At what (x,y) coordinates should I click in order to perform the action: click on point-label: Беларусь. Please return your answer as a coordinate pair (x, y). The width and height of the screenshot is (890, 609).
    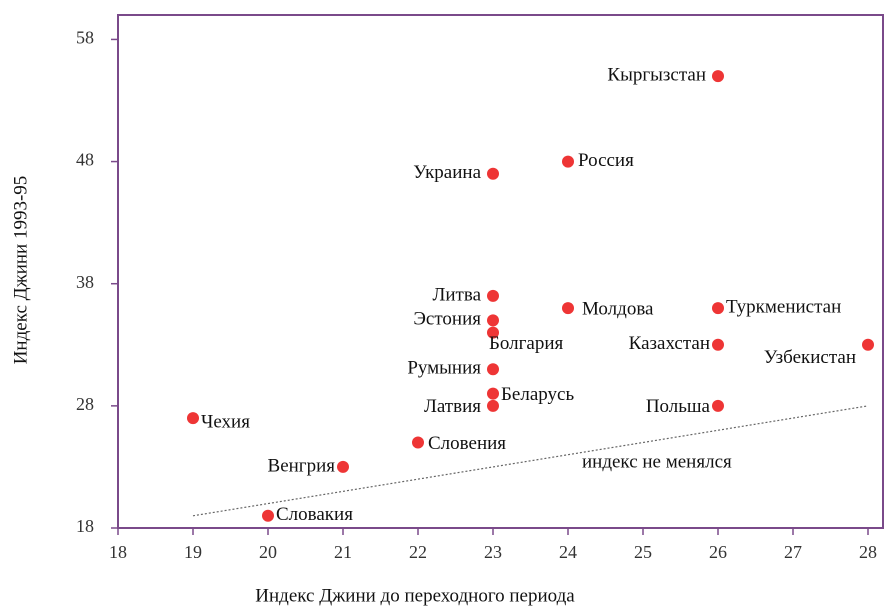
    Looking at the image, I should click on (537, 394).